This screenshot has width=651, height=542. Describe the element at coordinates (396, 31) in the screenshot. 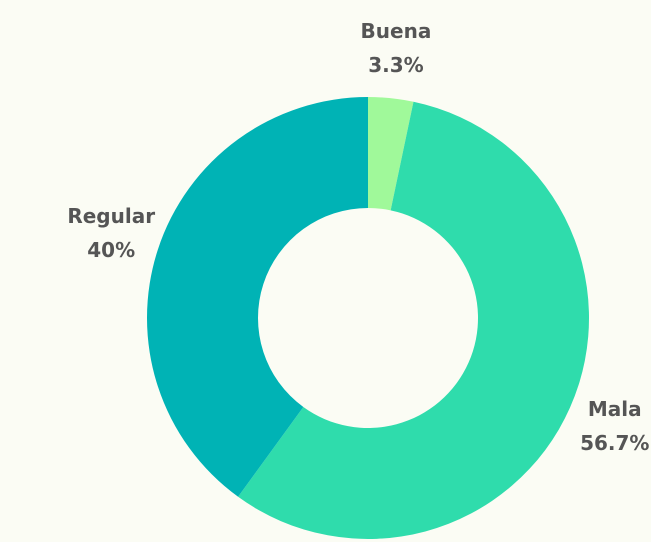

I see `slice-name: Buena` at that location.